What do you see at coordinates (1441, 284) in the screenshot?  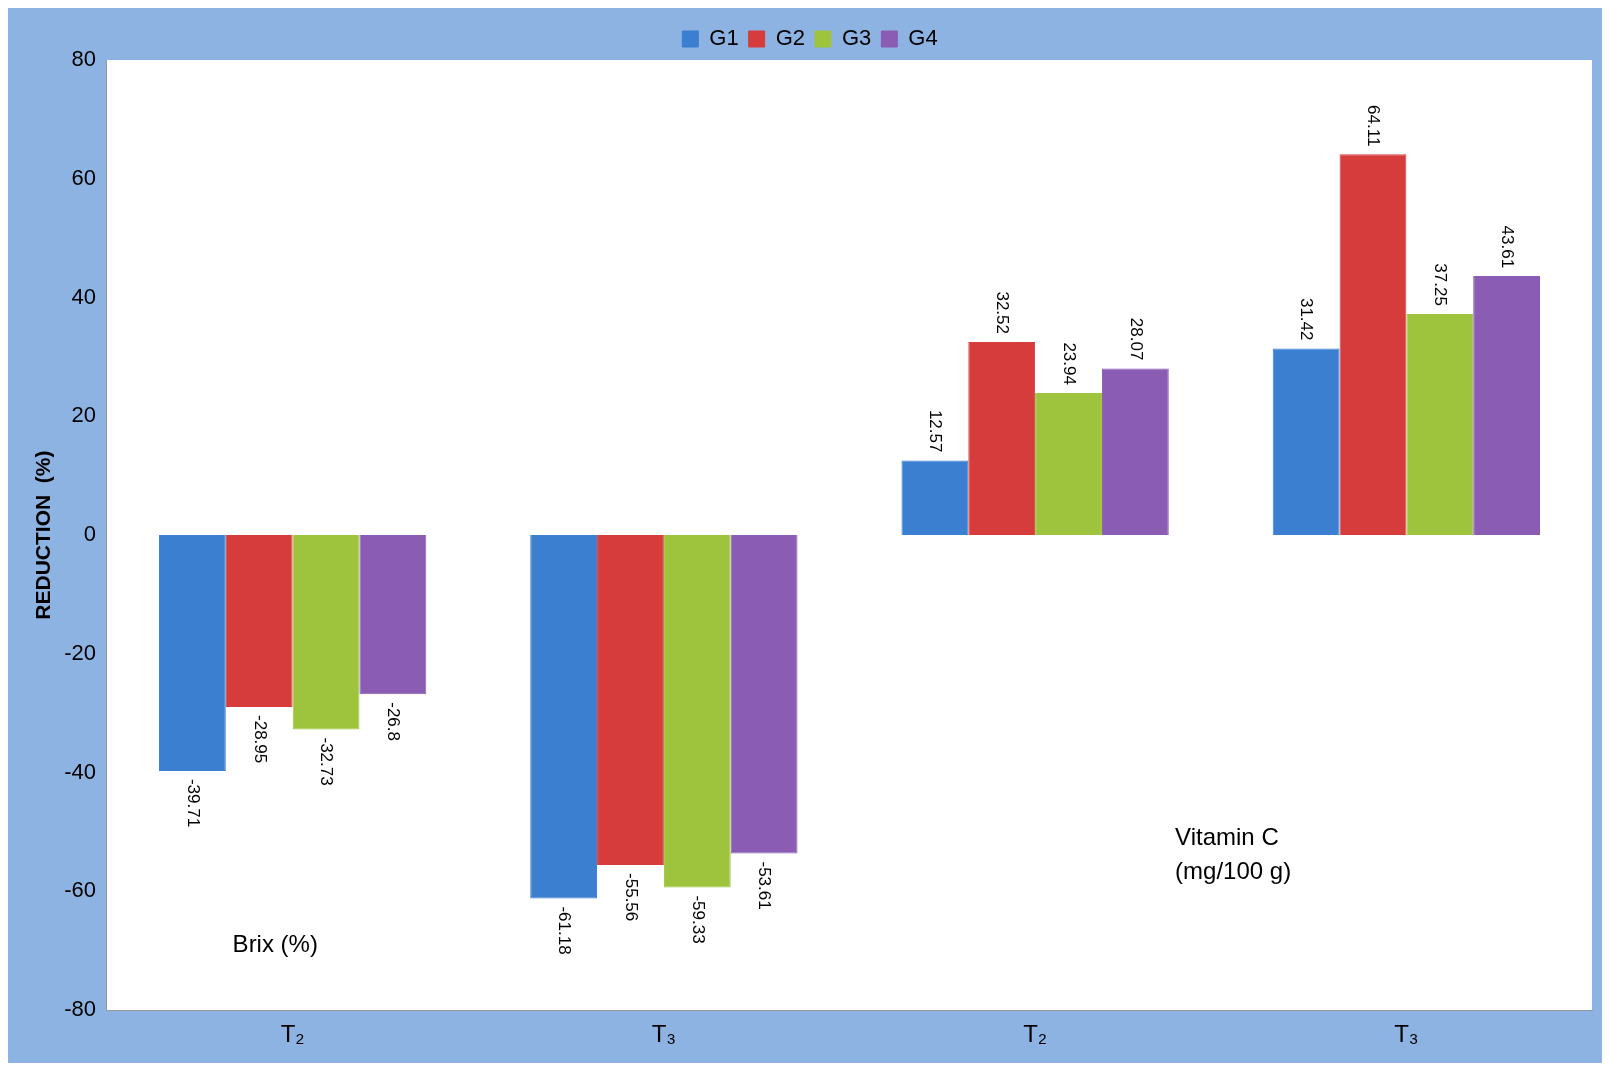 I see `data-label: 37.25` at bounding box center [1441, 284].